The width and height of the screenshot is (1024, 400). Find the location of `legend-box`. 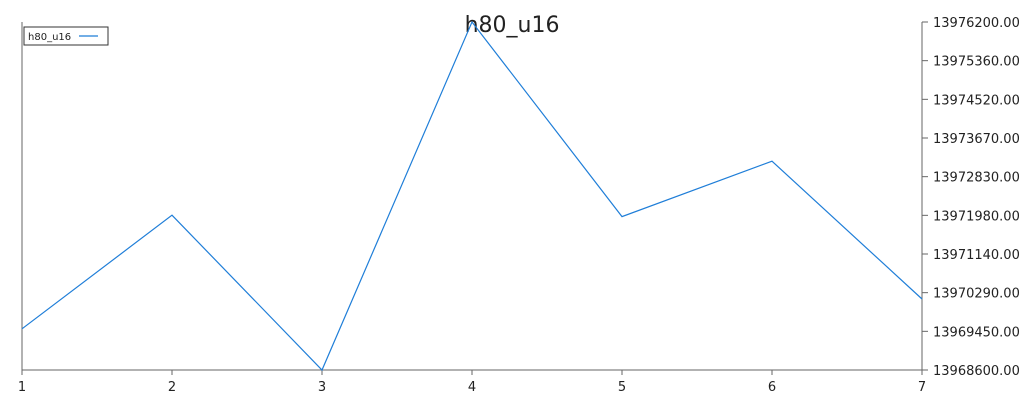

legend-box is located at coordinates (66, 36).